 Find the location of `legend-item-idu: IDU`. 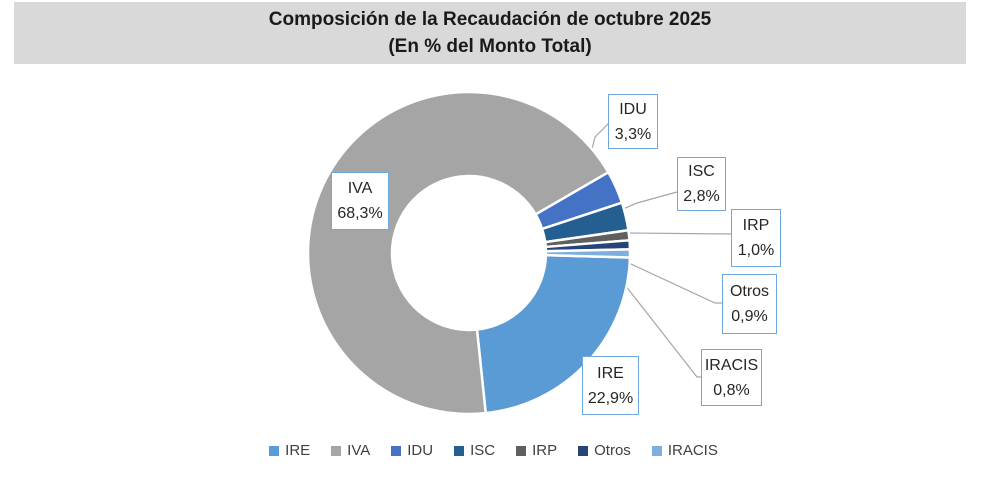

legend-item-idu: IDU is located at coordinates (412, 451).